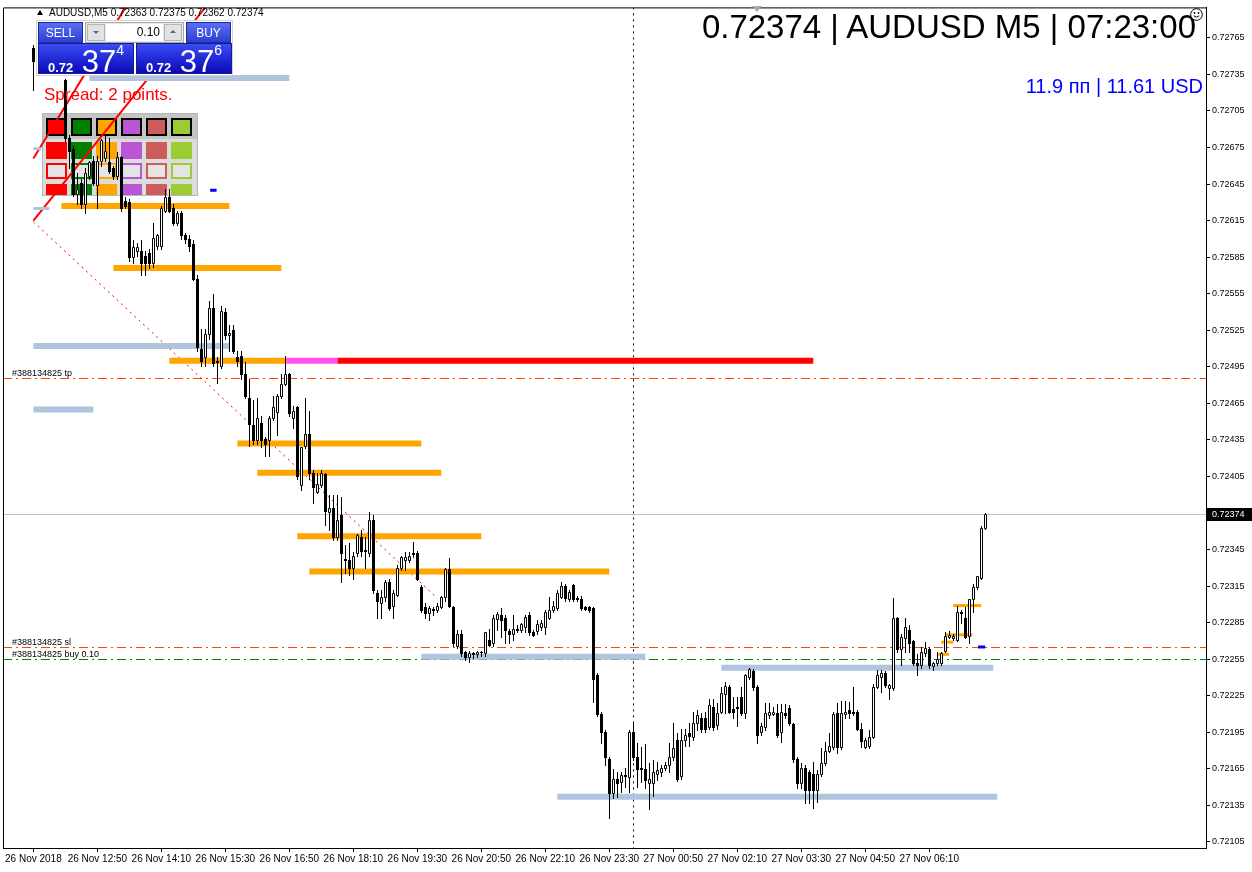  I want to click on lot-size-field: 0.10, so click(134, 32).